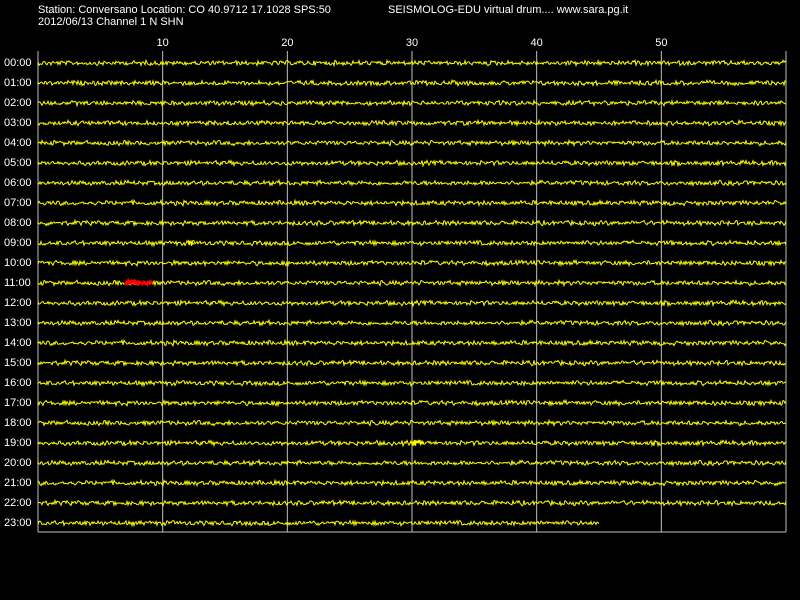 The image size is (800, 600). I want to click on minute-label: 20, so click(287, 43).